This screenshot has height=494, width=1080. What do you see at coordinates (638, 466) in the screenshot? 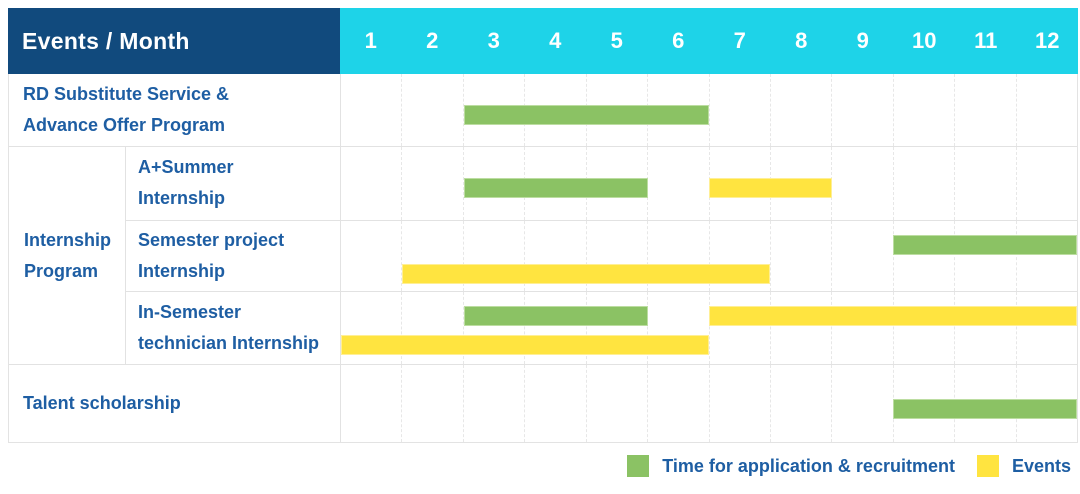
I see `legend-swatch-green` at bounding box center [638, 466].